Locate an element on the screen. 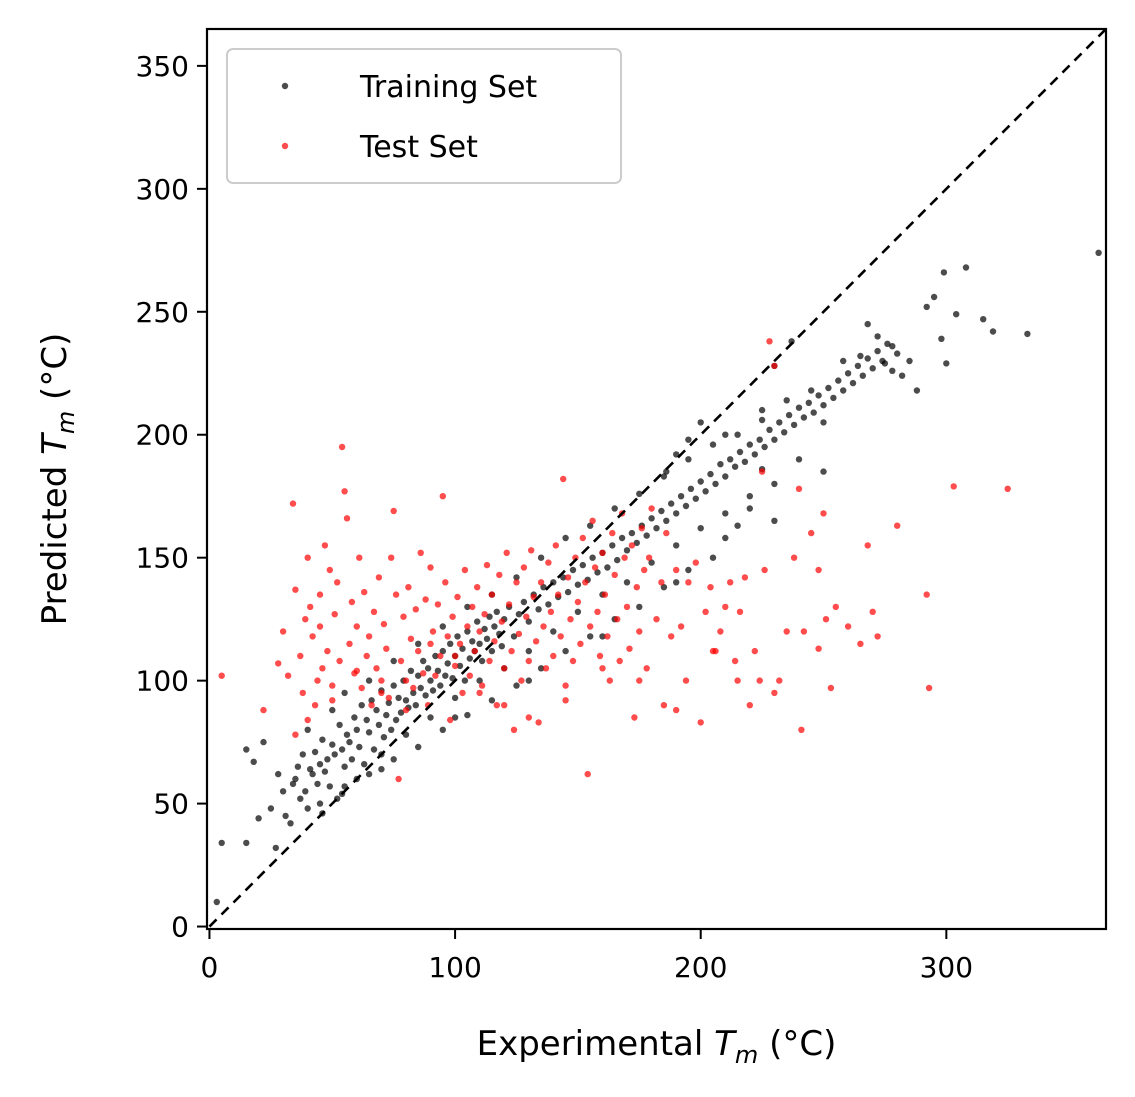 The width and height of the screenshot is (1135, 1097). legend-label-training-set: Training Set is located at coordinates (448, 87).